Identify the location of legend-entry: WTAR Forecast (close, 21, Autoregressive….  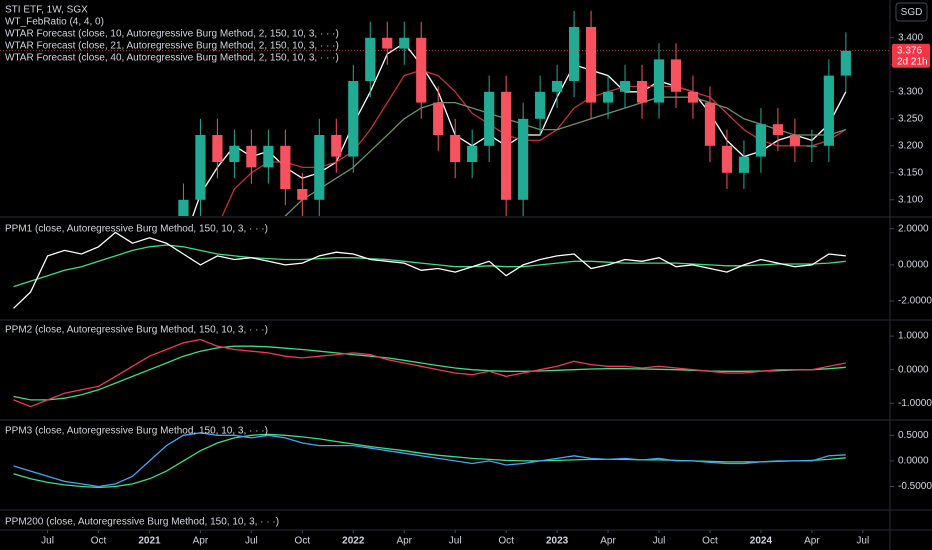
(172, 46).